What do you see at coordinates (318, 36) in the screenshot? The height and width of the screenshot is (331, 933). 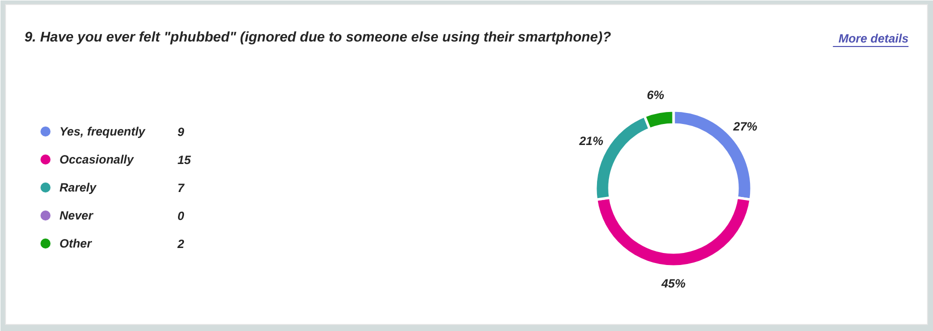 I see `chart-title: 9. Have you ever felt "phubbed" (ignored due to someone else using their smartphone)?` at bounding box center [318, 36].